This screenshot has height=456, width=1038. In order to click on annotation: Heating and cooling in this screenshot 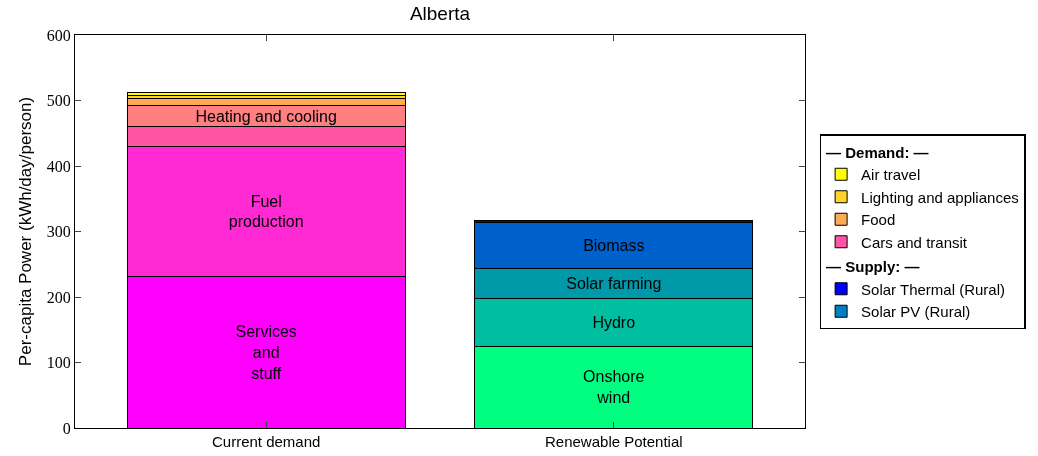, I will do `click(266, 116)`.